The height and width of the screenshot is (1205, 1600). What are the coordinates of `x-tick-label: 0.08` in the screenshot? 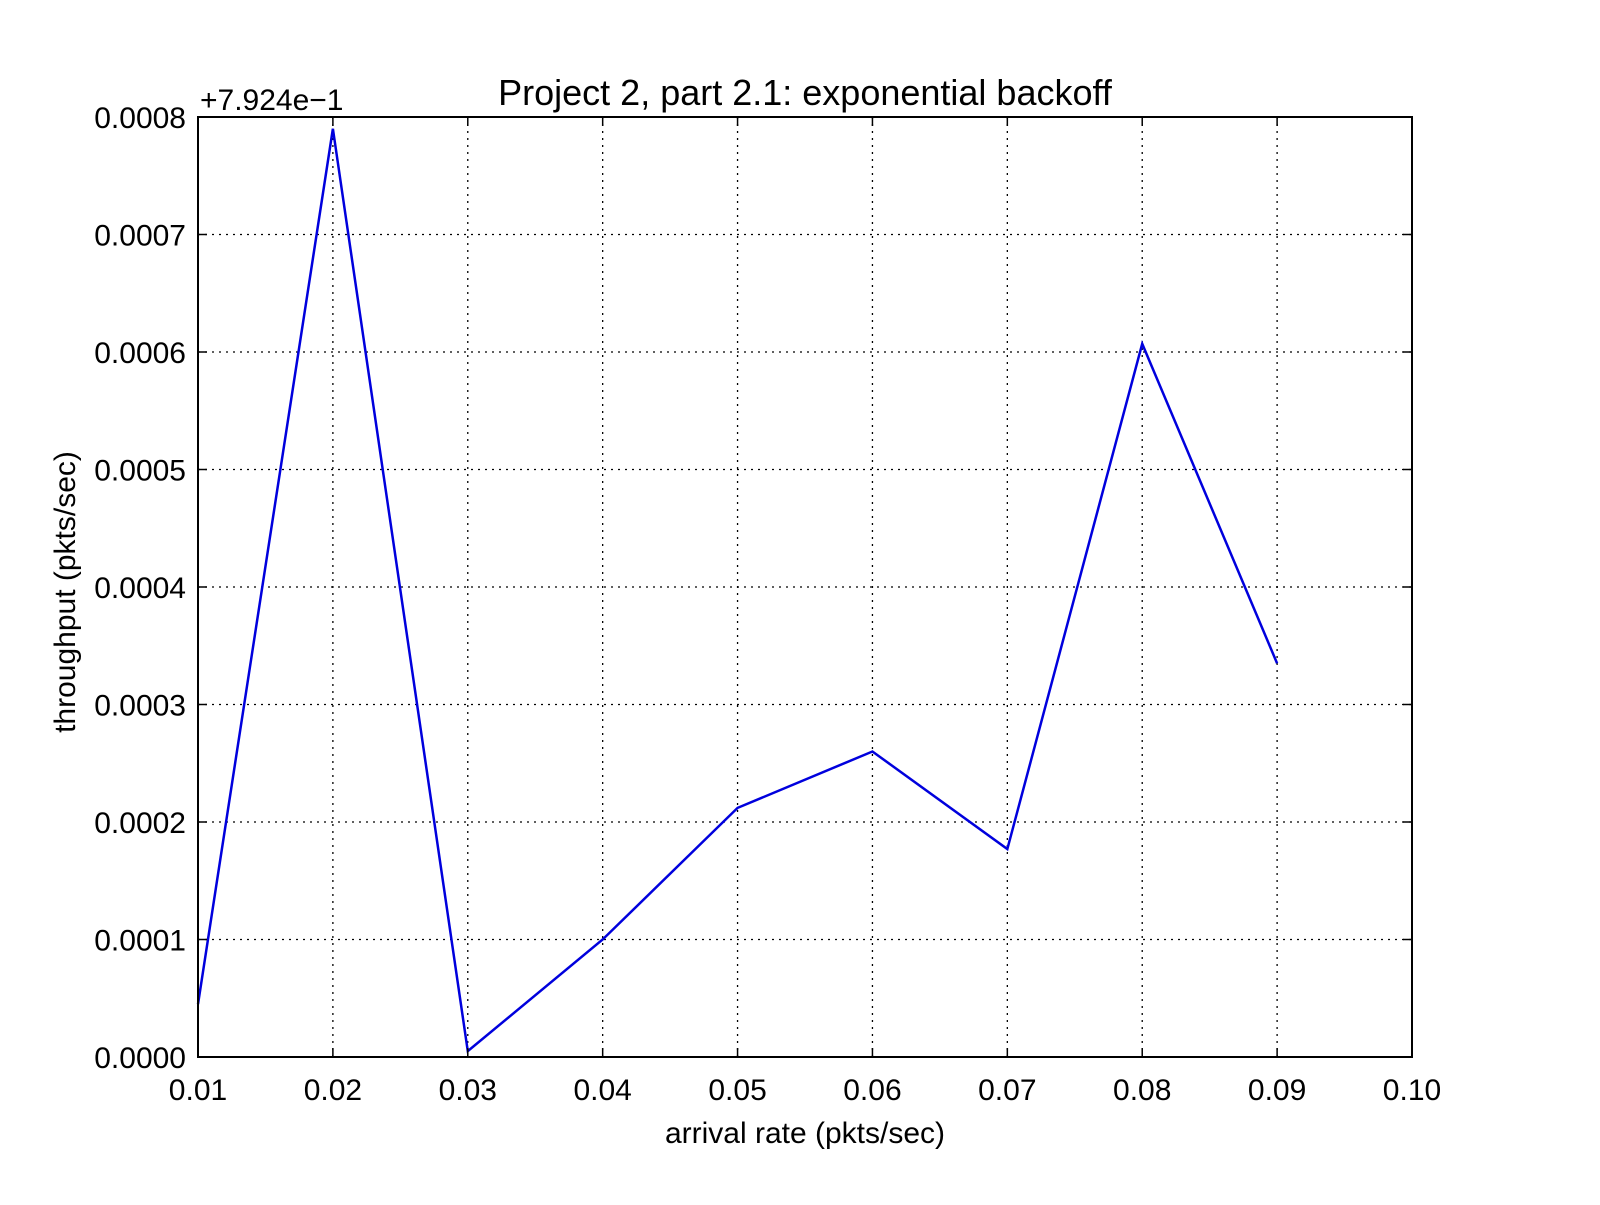 It's located at (1142, 1090).